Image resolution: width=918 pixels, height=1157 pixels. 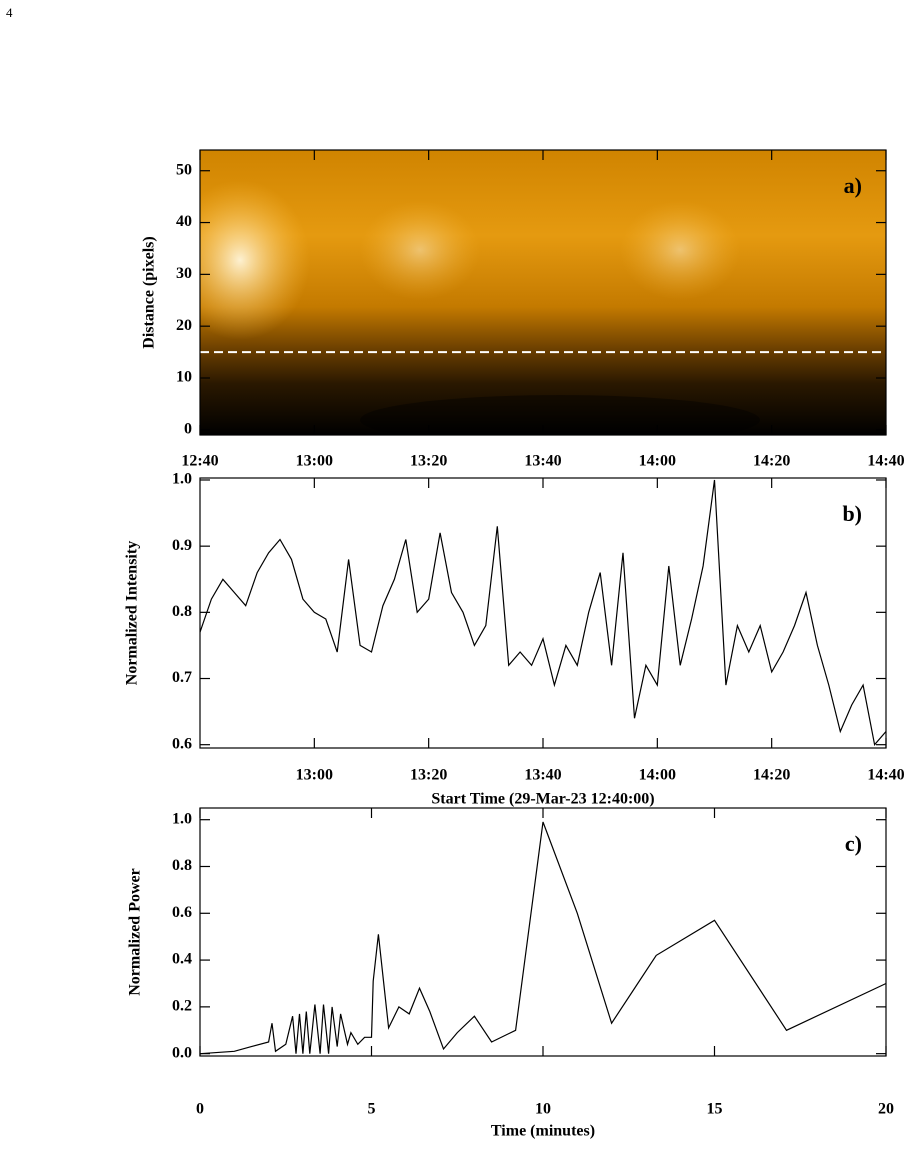 What do you see at coordinates (132, 613) in the screenshot?
I see `y-axis-label: Normalized Intensity` at bounding box center [132, 613].